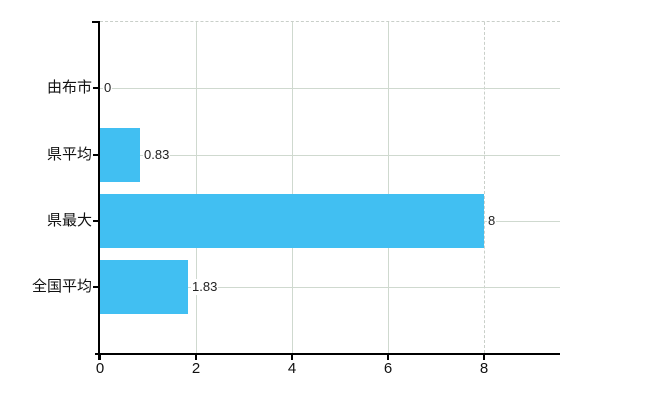 The width and height of the screenshot is (650, 400). What do you see at coordinates (388, 368) in the screenshot?
I see `x-axis-label: 6` at bounding box center [388, 368].